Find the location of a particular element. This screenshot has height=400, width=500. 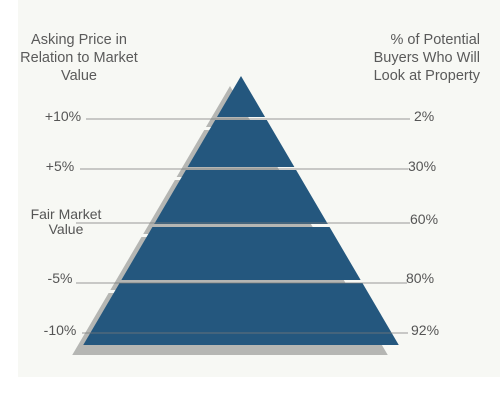

buyers-percent-label: 60% is located at coordinates (424, 219).